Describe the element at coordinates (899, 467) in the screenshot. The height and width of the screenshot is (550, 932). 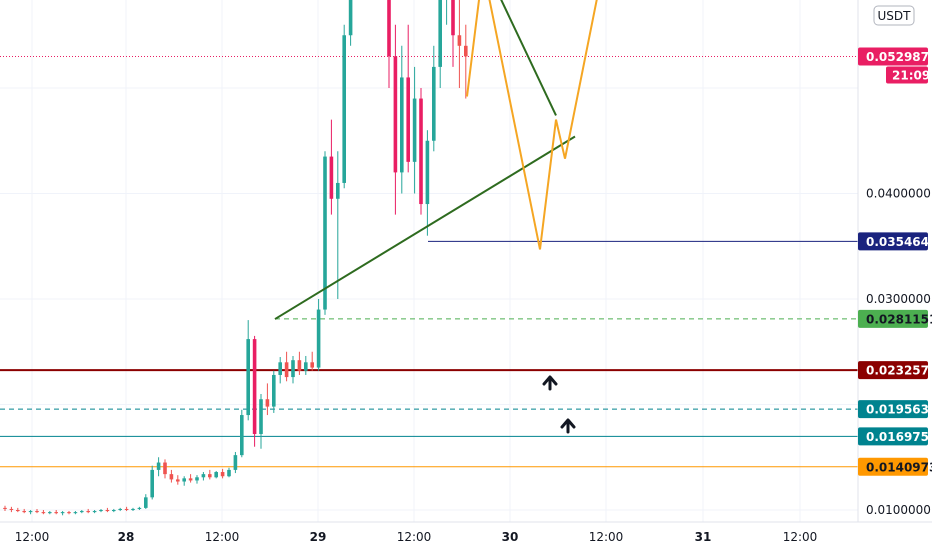
I see `price-label-text: 0.0140973` at that location.